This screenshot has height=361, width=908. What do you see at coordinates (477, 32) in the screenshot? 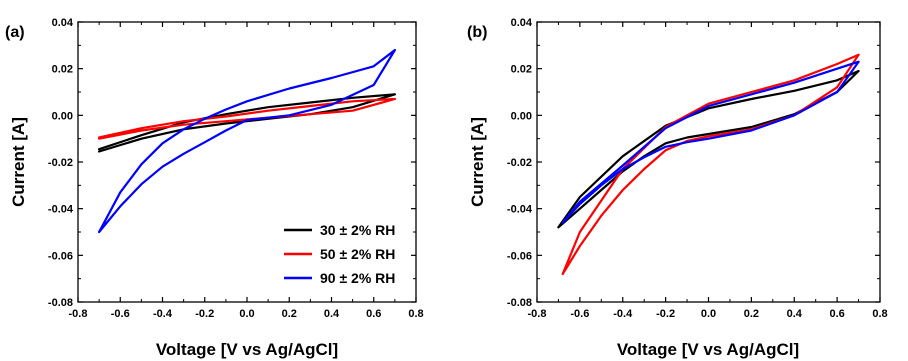
I see `panel-label: (b)` at bounding box center [477, 32].